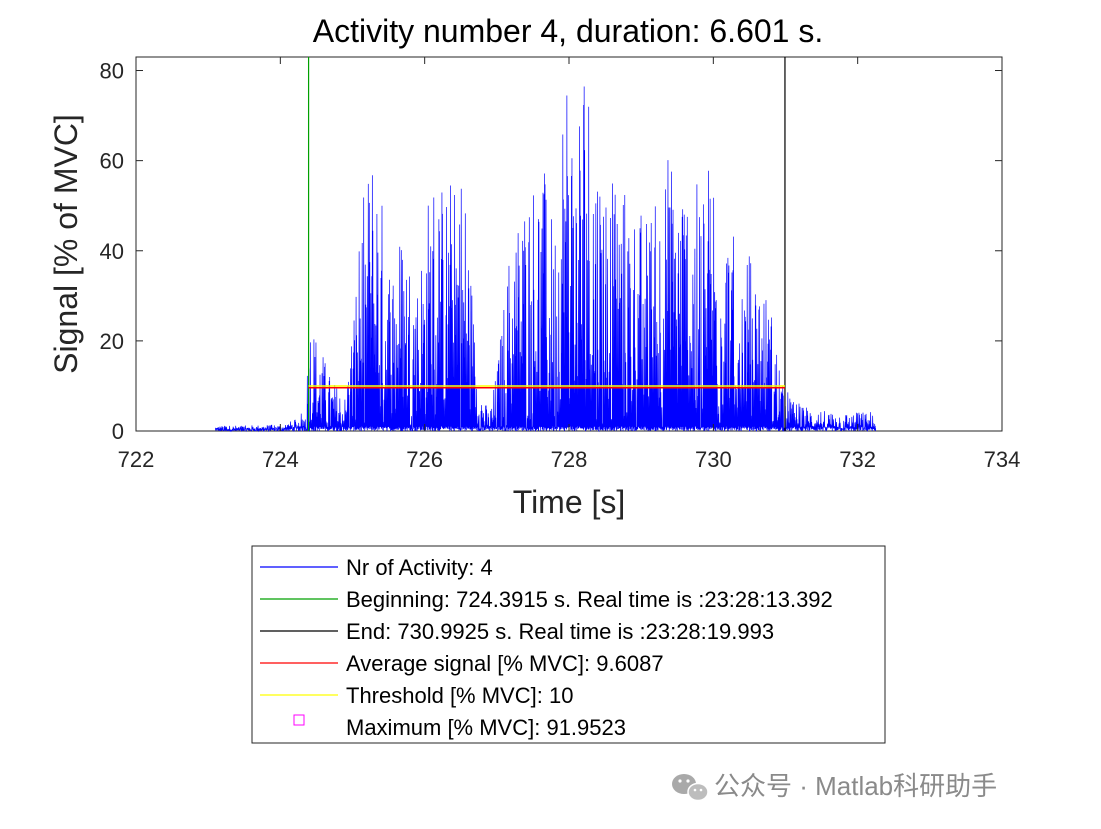  What do you see at coordinates (112, 251) in the screenshot?
I see `y-tick-label: 40` at bounding box center [112, 251].